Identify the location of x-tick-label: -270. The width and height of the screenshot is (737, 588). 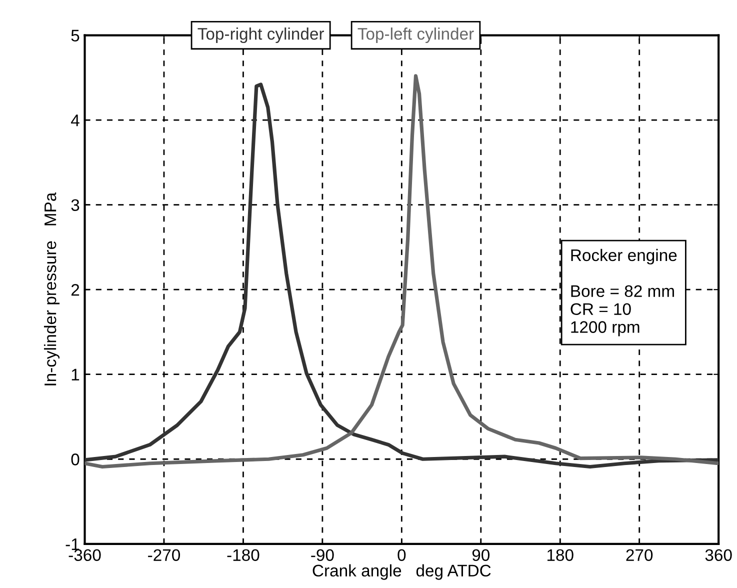
(164, 555).